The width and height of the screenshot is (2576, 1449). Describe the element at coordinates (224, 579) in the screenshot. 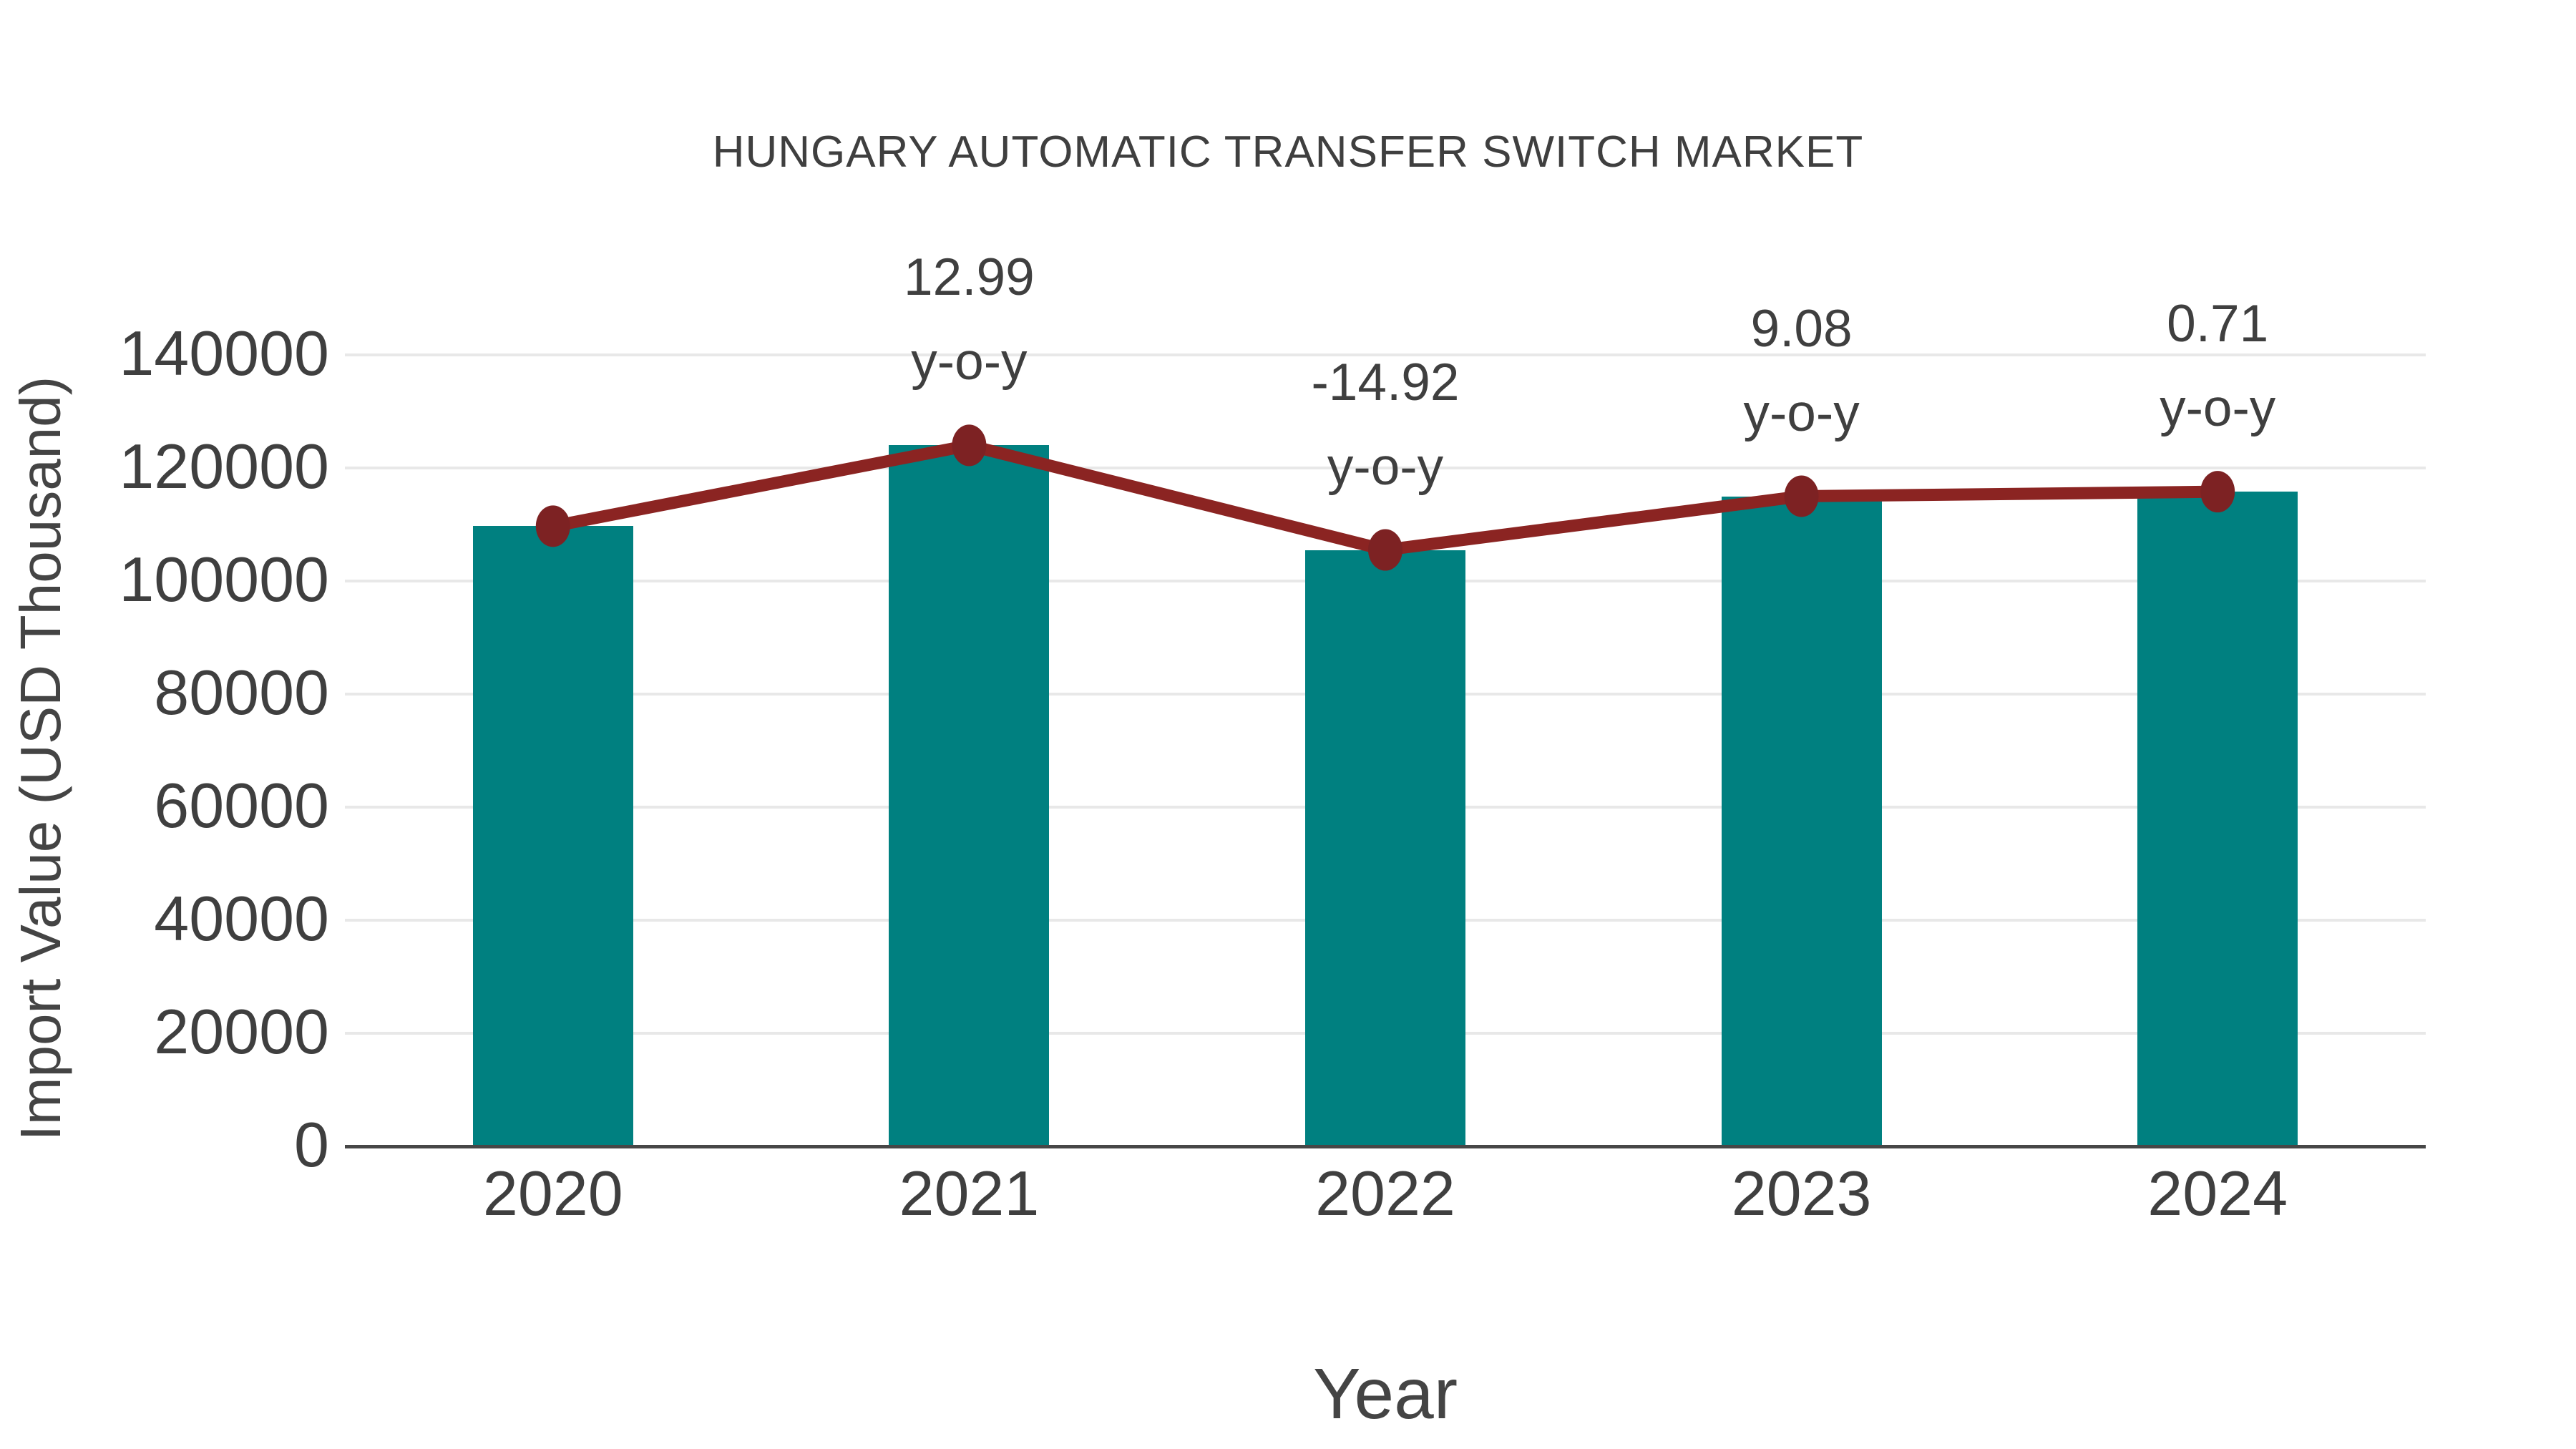

I see `y-tick-label: 100000` at that location.